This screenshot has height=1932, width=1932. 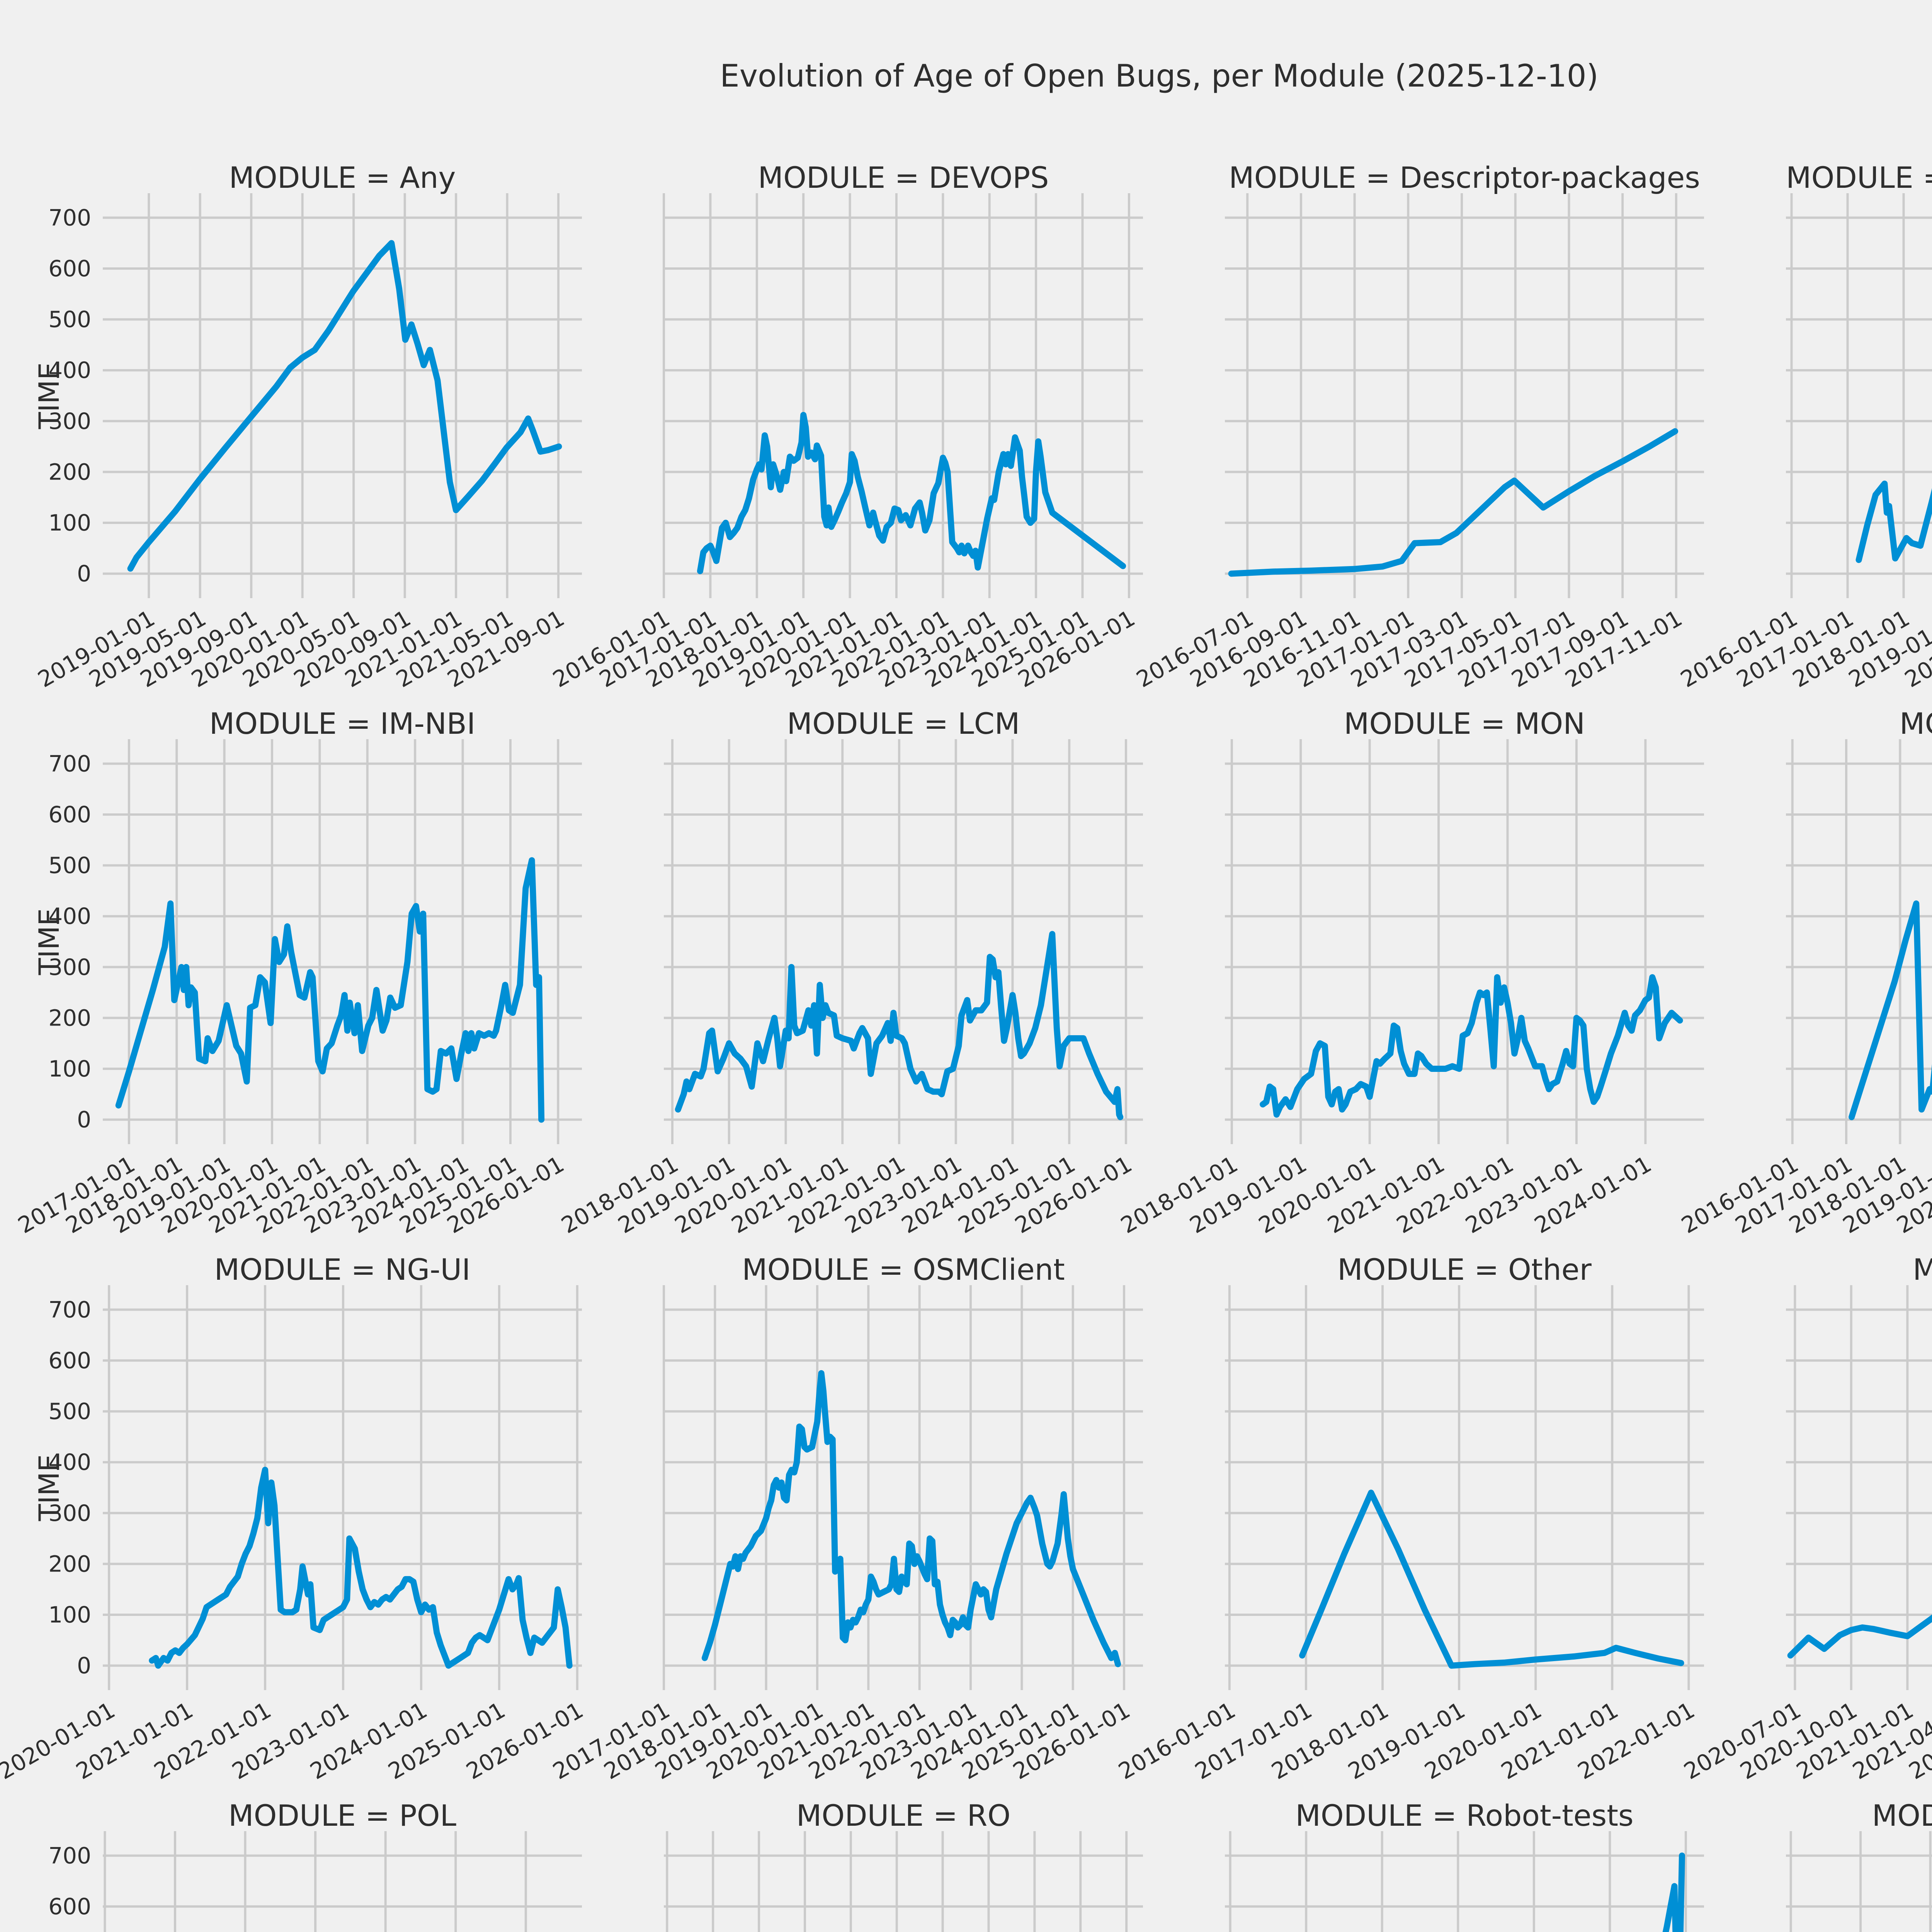 I want to click on facet-title: MODULE = RO, so click(x=904, y=1815).